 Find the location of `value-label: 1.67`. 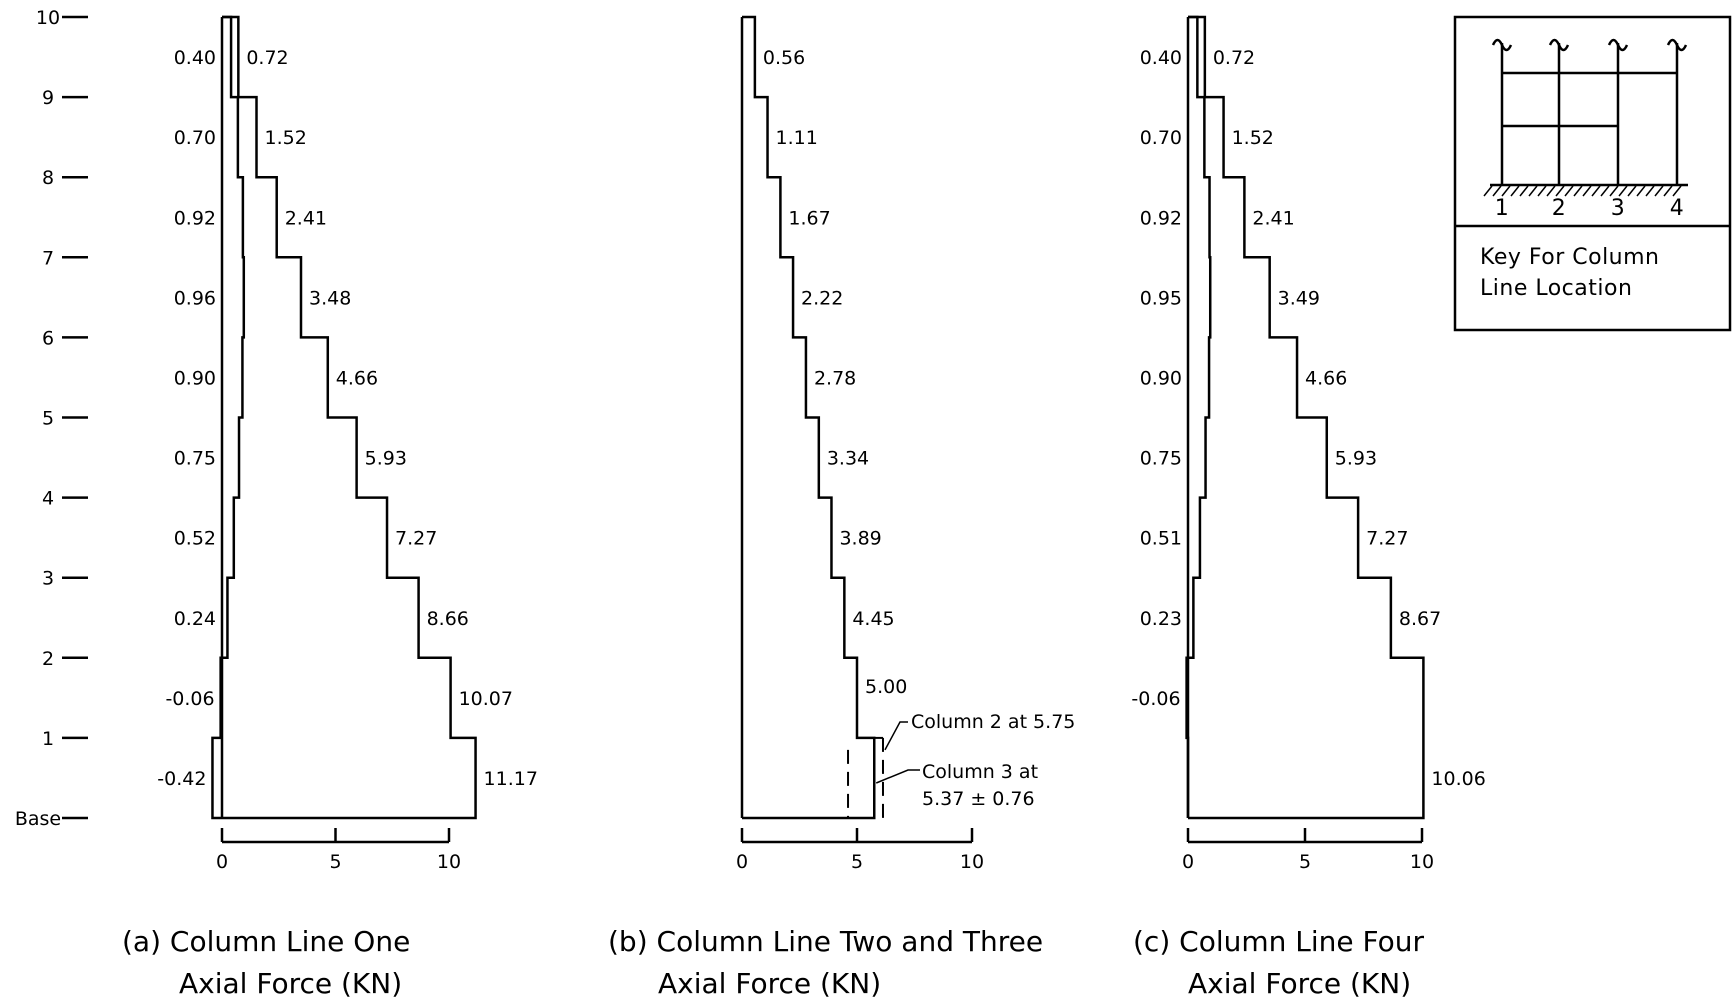

value-label: 1.67 is located at coordinates (809, 218).